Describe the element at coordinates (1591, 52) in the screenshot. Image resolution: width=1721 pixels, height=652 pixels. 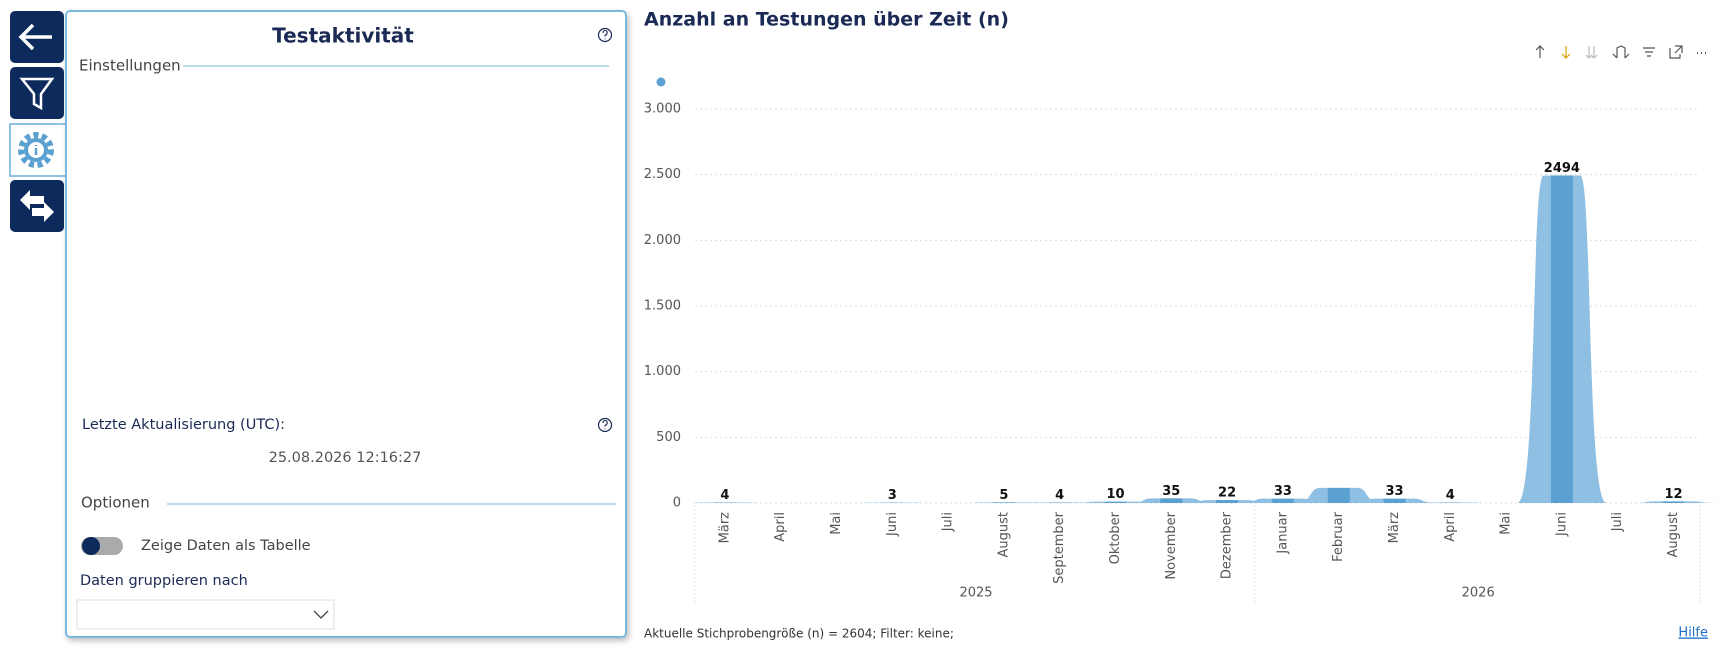
I see `toolbar-next-level` at that location.